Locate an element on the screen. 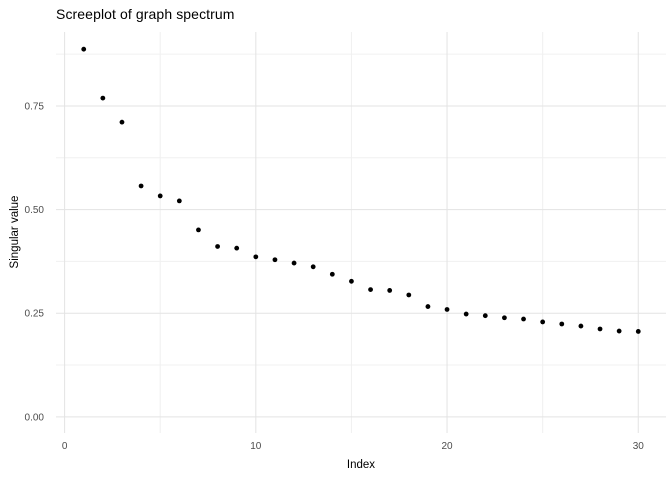 Image resolution: width=672 pixels, height=480 pixels. y-tick-label: 0.25 is located at coordinates (35, 314).